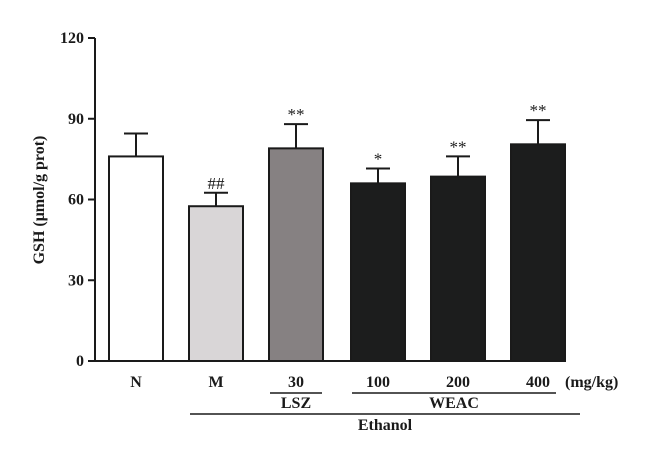 Image resolution: width=660 pixels, height=465 pixels. I want to click on significance-marker: *, so click(378, 159).